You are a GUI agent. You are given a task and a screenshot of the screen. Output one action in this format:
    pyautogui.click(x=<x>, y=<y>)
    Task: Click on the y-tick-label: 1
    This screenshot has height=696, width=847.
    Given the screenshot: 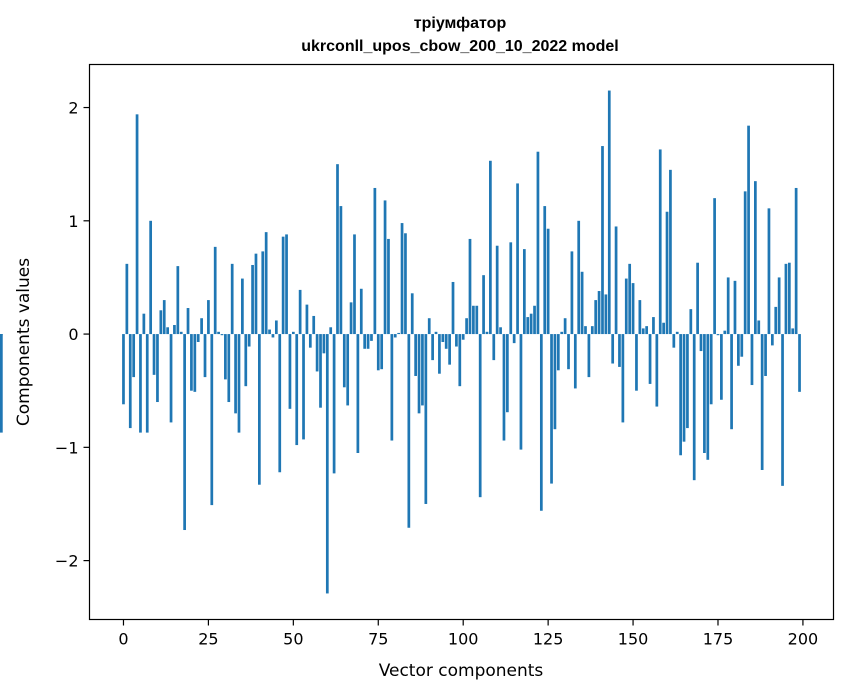 What is the action you would take?
    pyautogui.click(x=73, y=221)
    